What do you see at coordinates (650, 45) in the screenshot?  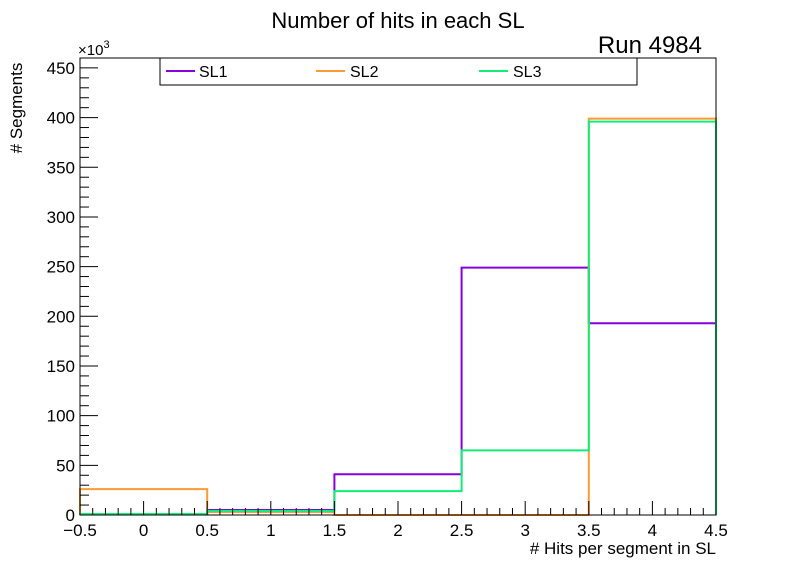 I see `run-label: Run 4984` at bounding box center [650, 45].